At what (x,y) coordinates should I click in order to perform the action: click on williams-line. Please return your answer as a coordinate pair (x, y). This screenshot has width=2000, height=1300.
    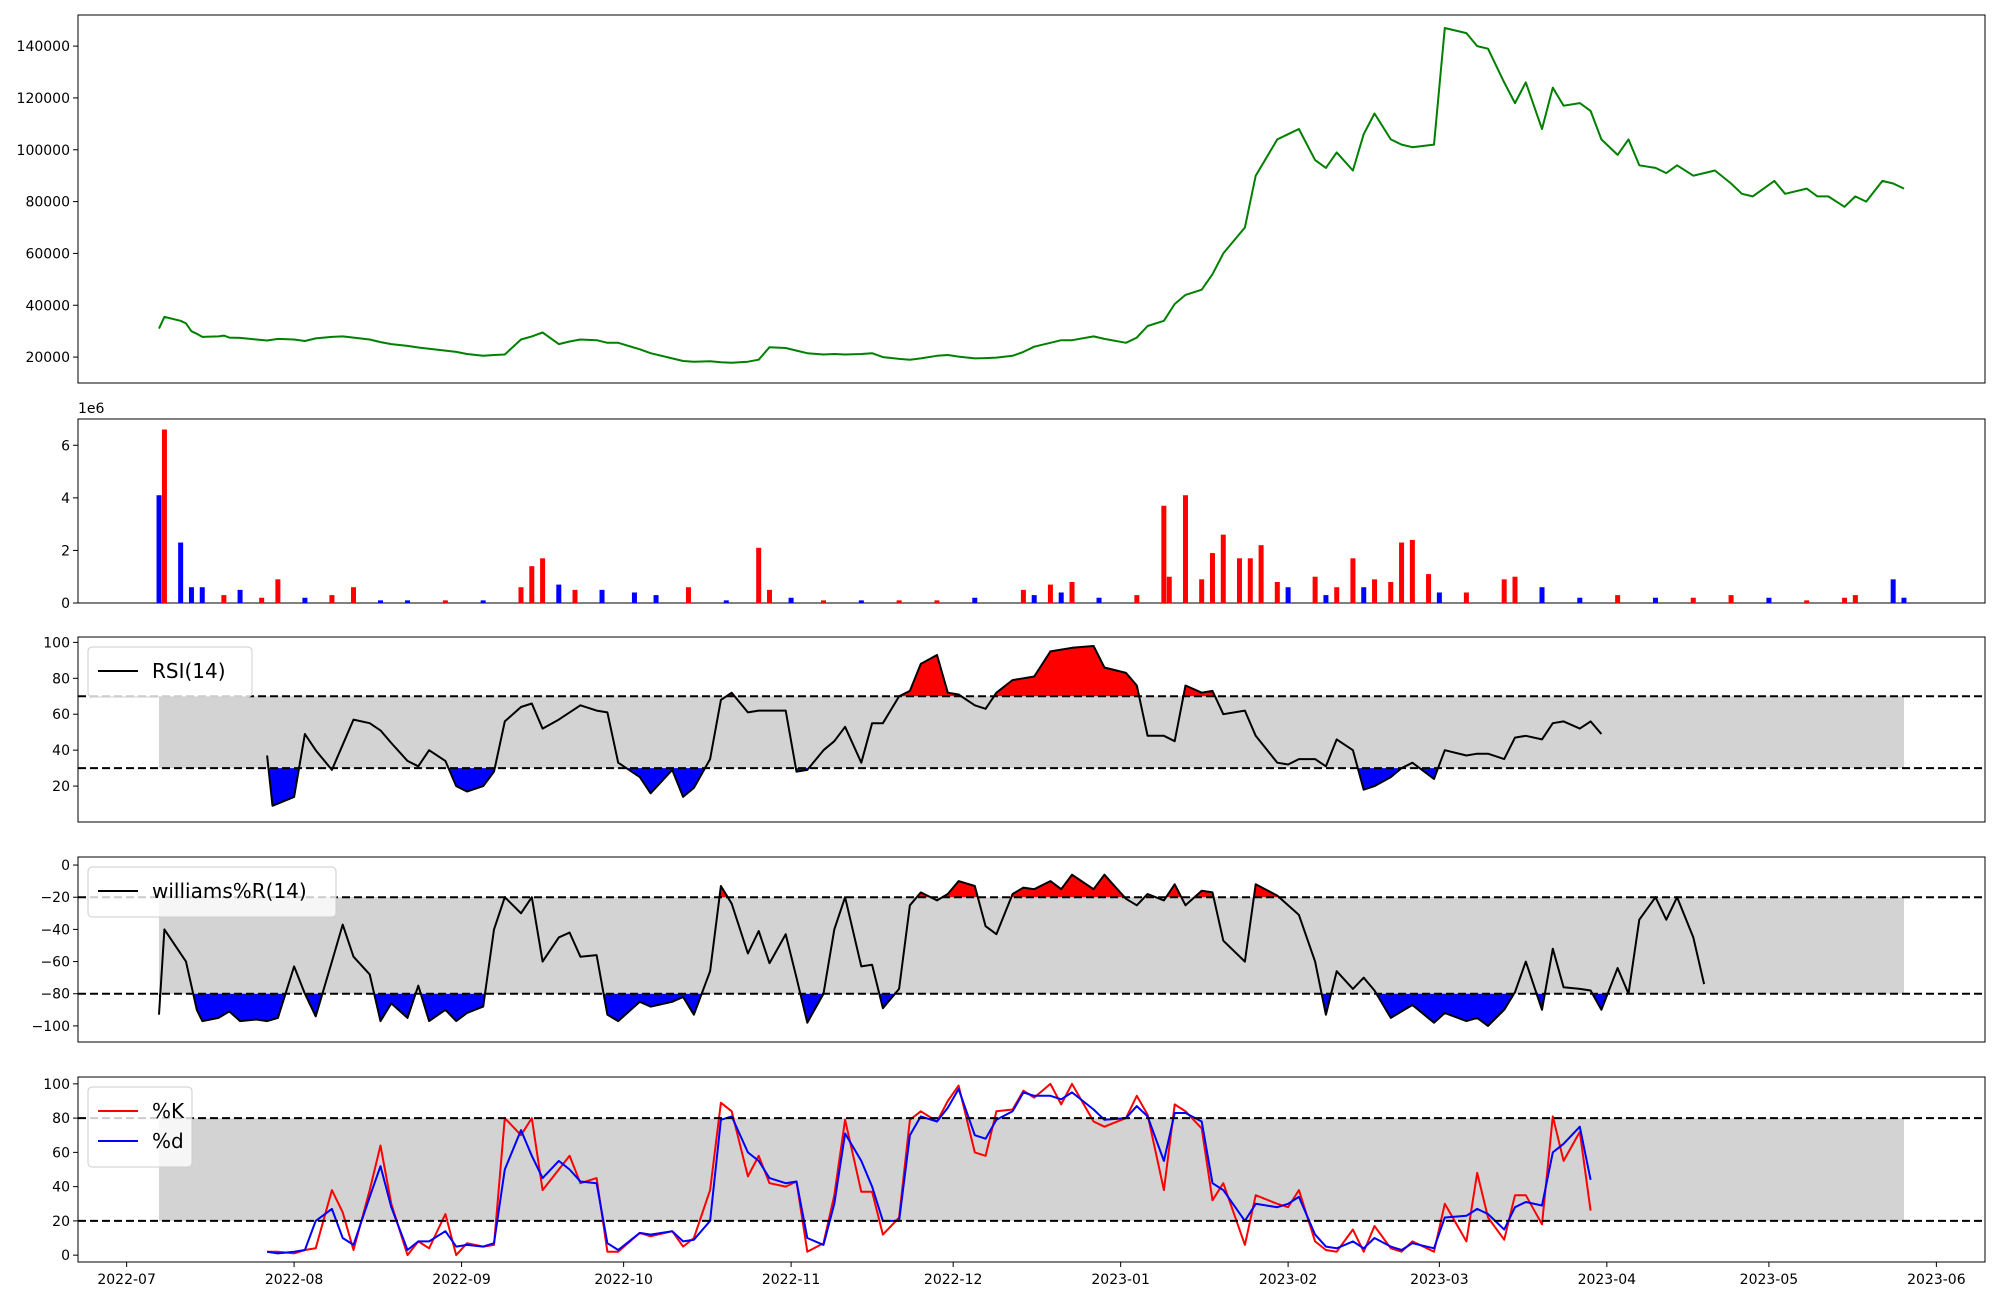
    Looking at the image, I should click on (932, 950).